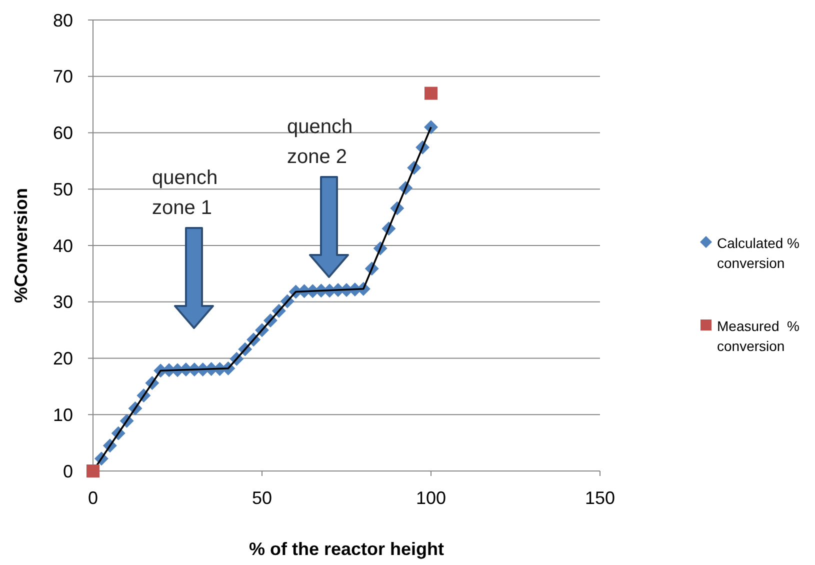  What do you see at coordinates (185, 193) in the screenshot?
I see `annotation: quench zone 1` at bounding box center [185, 193].